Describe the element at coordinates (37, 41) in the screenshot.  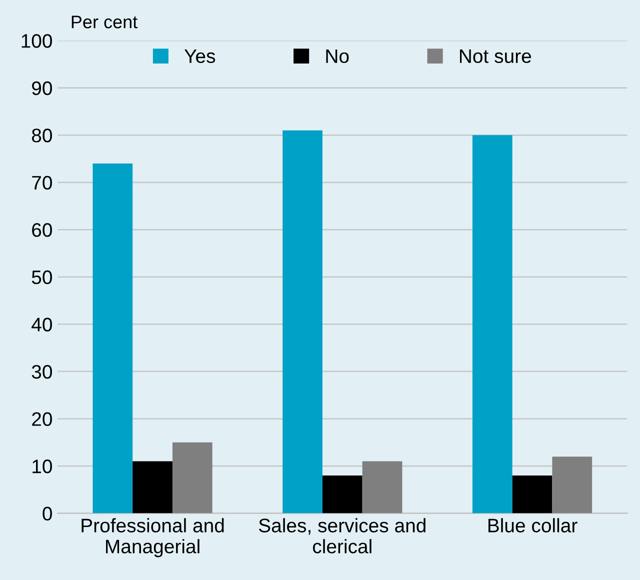
I see `y-tick-label: 100` at that location.